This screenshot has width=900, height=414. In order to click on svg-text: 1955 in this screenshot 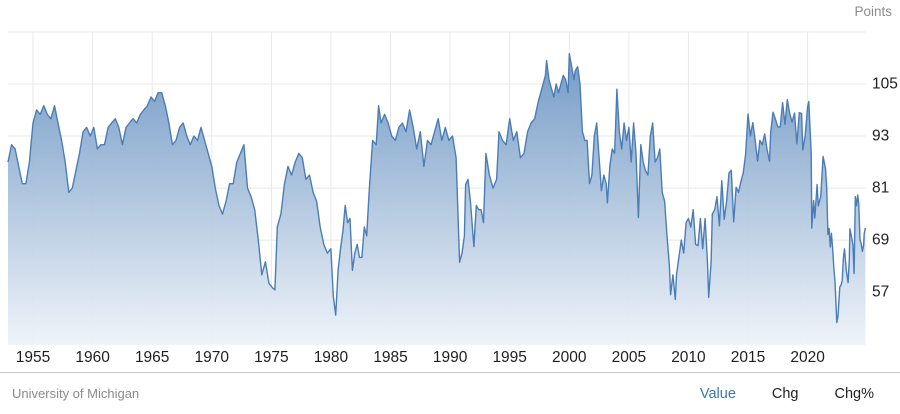, I will do `click(33, 357)`.